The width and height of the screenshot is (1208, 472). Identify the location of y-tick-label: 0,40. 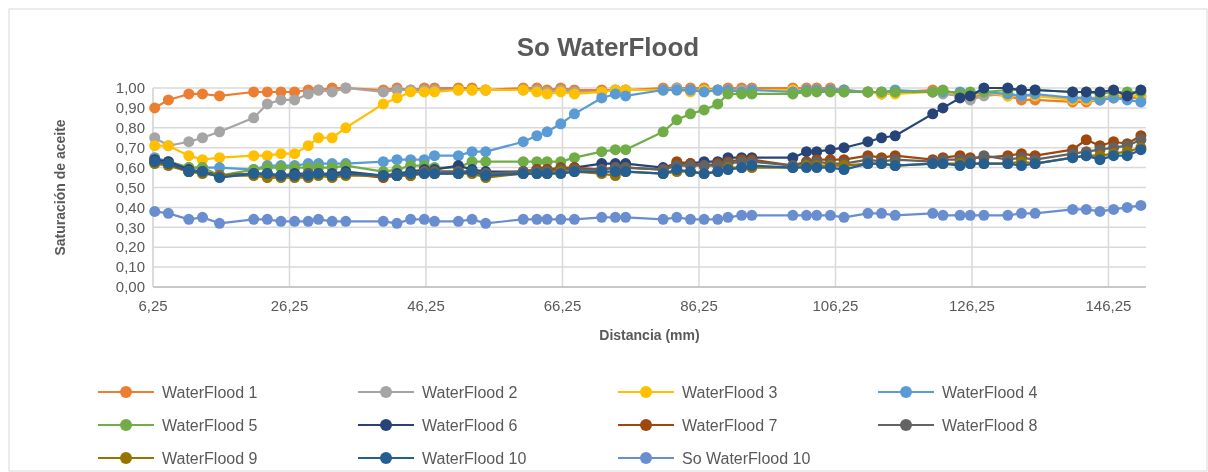
(130, 207).